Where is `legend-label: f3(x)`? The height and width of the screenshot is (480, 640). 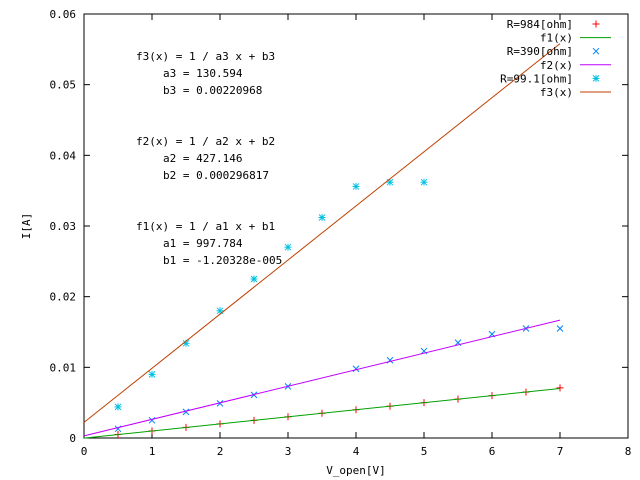 legend-label: f3(x) is located at coordinates (556, 92).